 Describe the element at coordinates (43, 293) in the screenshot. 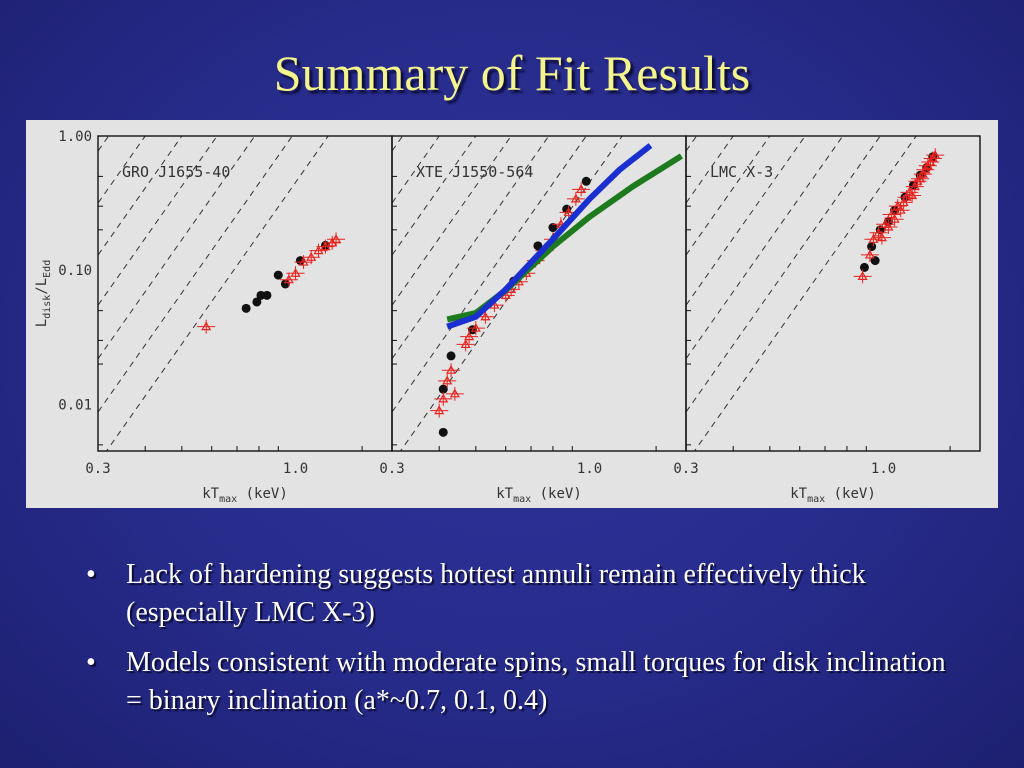

I see `y-axis-label: Ldisk/LEdd` at that location.